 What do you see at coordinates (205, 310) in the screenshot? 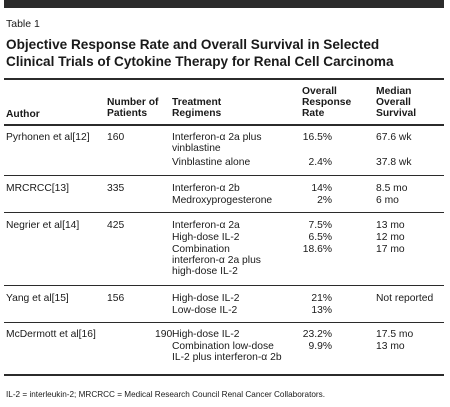
I see `regimen-cell: Low-dose IL-2` at bounding box center [205, 310].